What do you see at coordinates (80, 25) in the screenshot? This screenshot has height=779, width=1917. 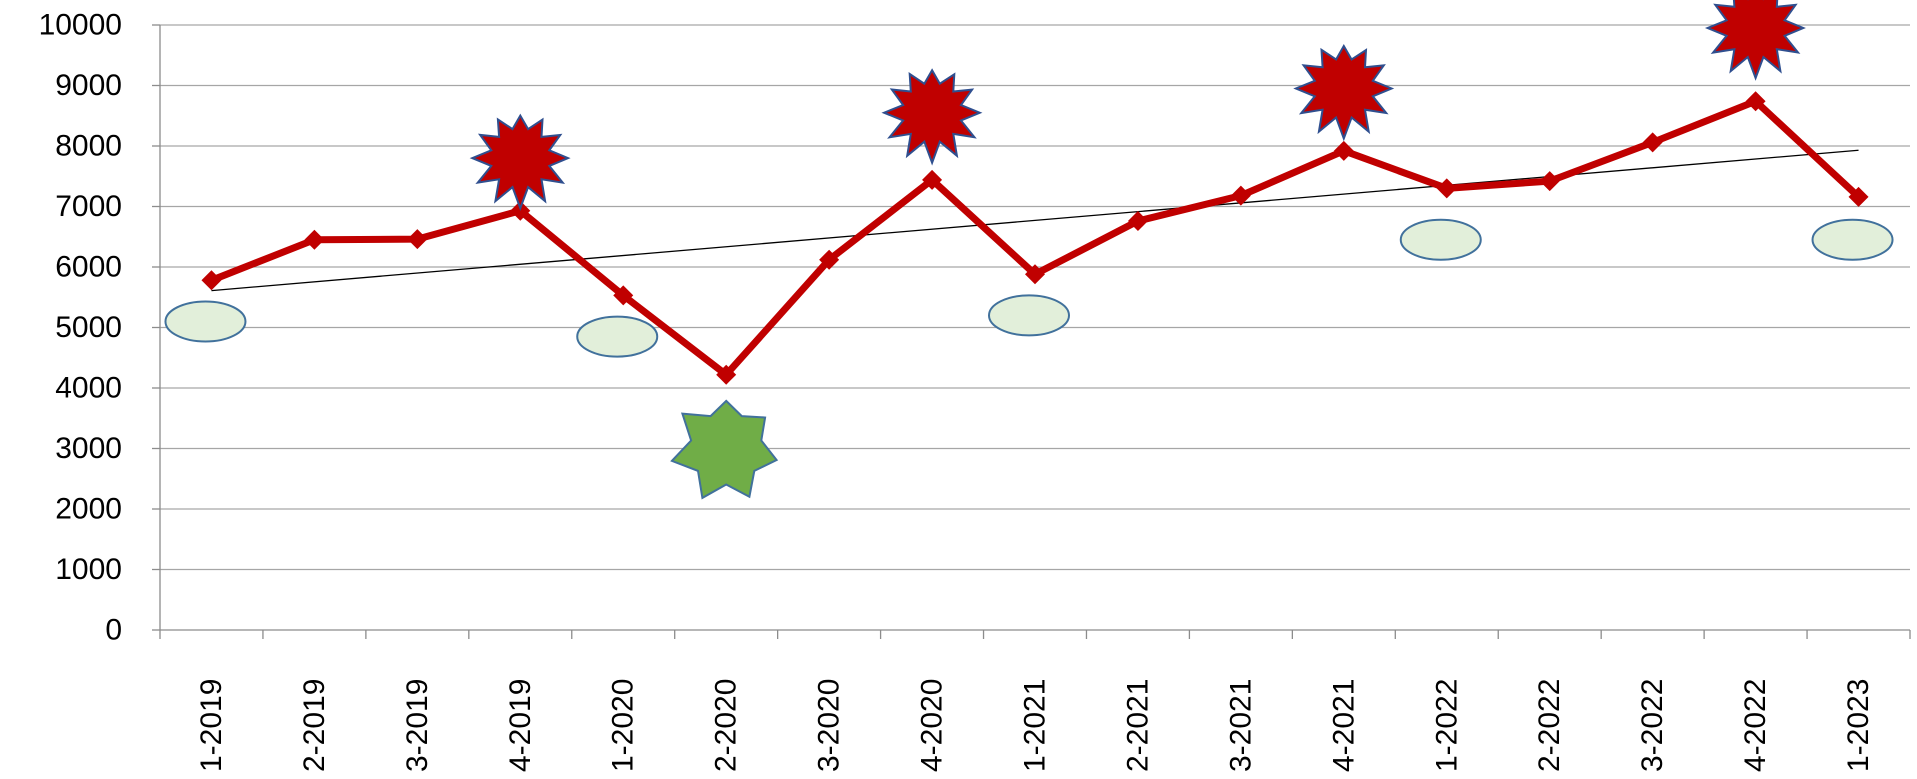 I see `y-tick-label: 10000` at bounding box center [80, 25].